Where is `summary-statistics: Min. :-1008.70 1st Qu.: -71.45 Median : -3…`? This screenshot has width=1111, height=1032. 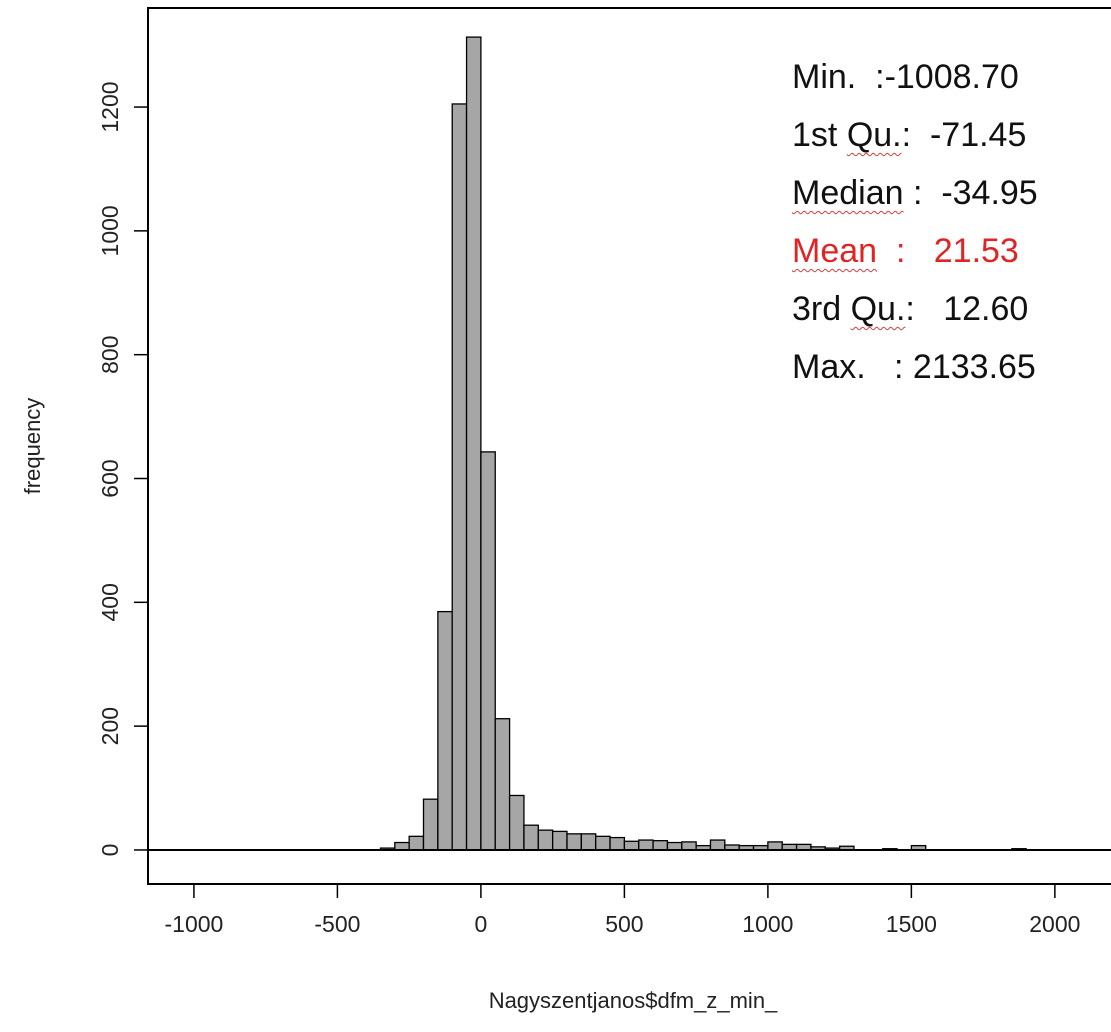
summary-statistics: Min. :-1008.70 1st Qu.: -71.45 Median : -3… is located at coordinates (915, 222).